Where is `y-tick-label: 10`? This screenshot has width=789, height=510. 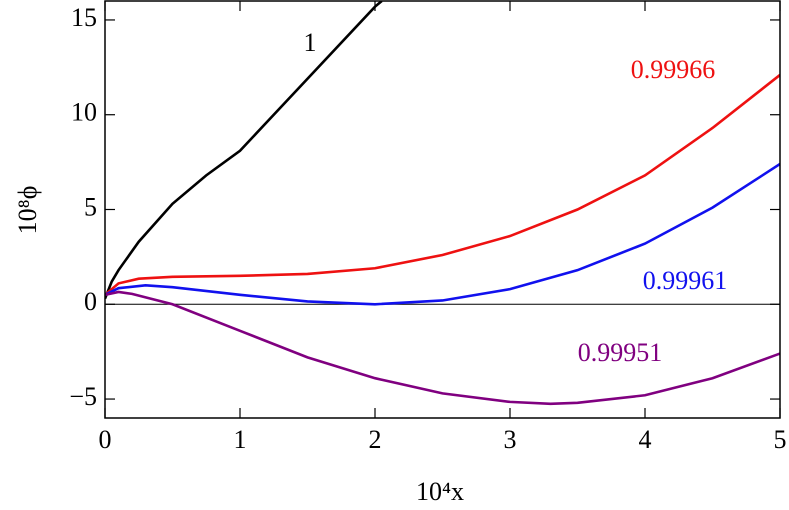
y-tick-label: 10 is located at coordinates (84, 112).